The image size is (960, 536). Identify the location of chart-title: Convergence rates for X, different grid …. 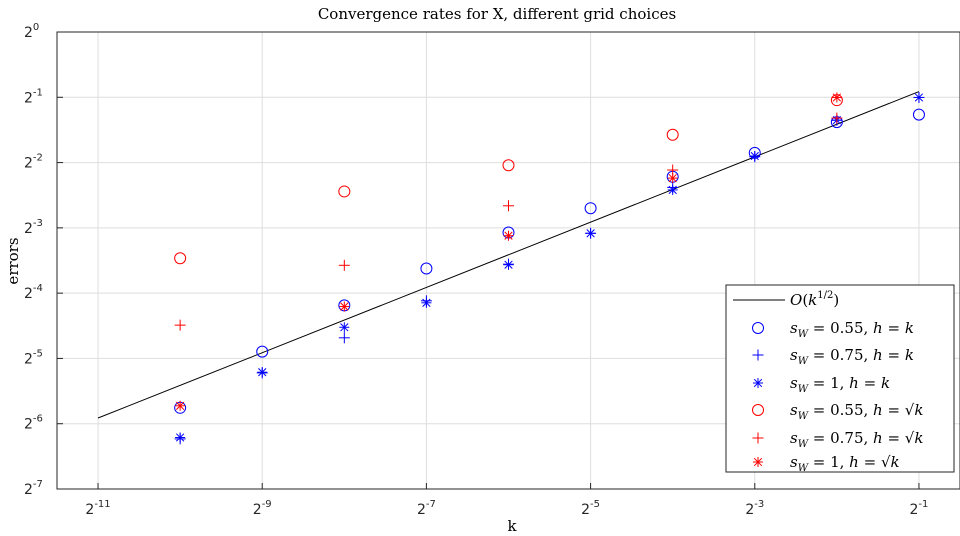
(497, 14).